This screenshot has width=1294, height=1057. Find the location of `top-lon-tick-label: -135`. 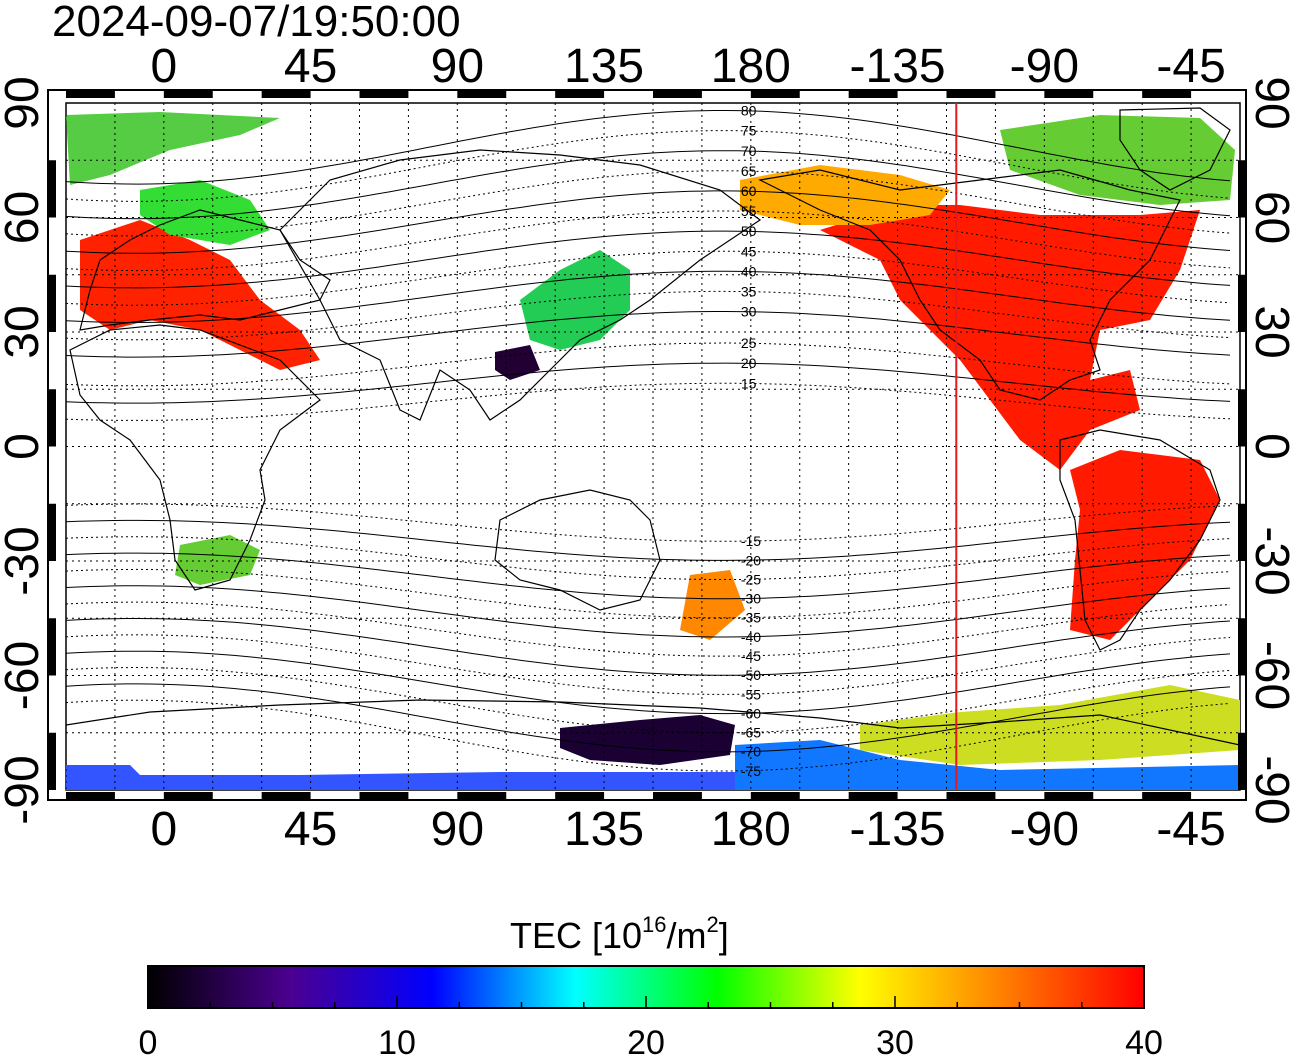

top-lon-tick-label: -135 is located at coordinates (898, 66).